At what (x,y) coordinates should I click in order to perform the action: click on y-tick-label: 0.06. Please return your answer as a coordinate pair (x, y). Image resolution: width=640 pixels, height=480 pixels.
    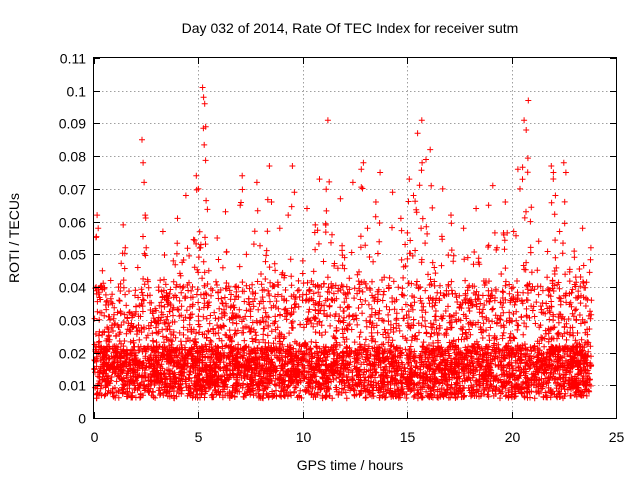
    Looking at the image, I should click on (72, 223).